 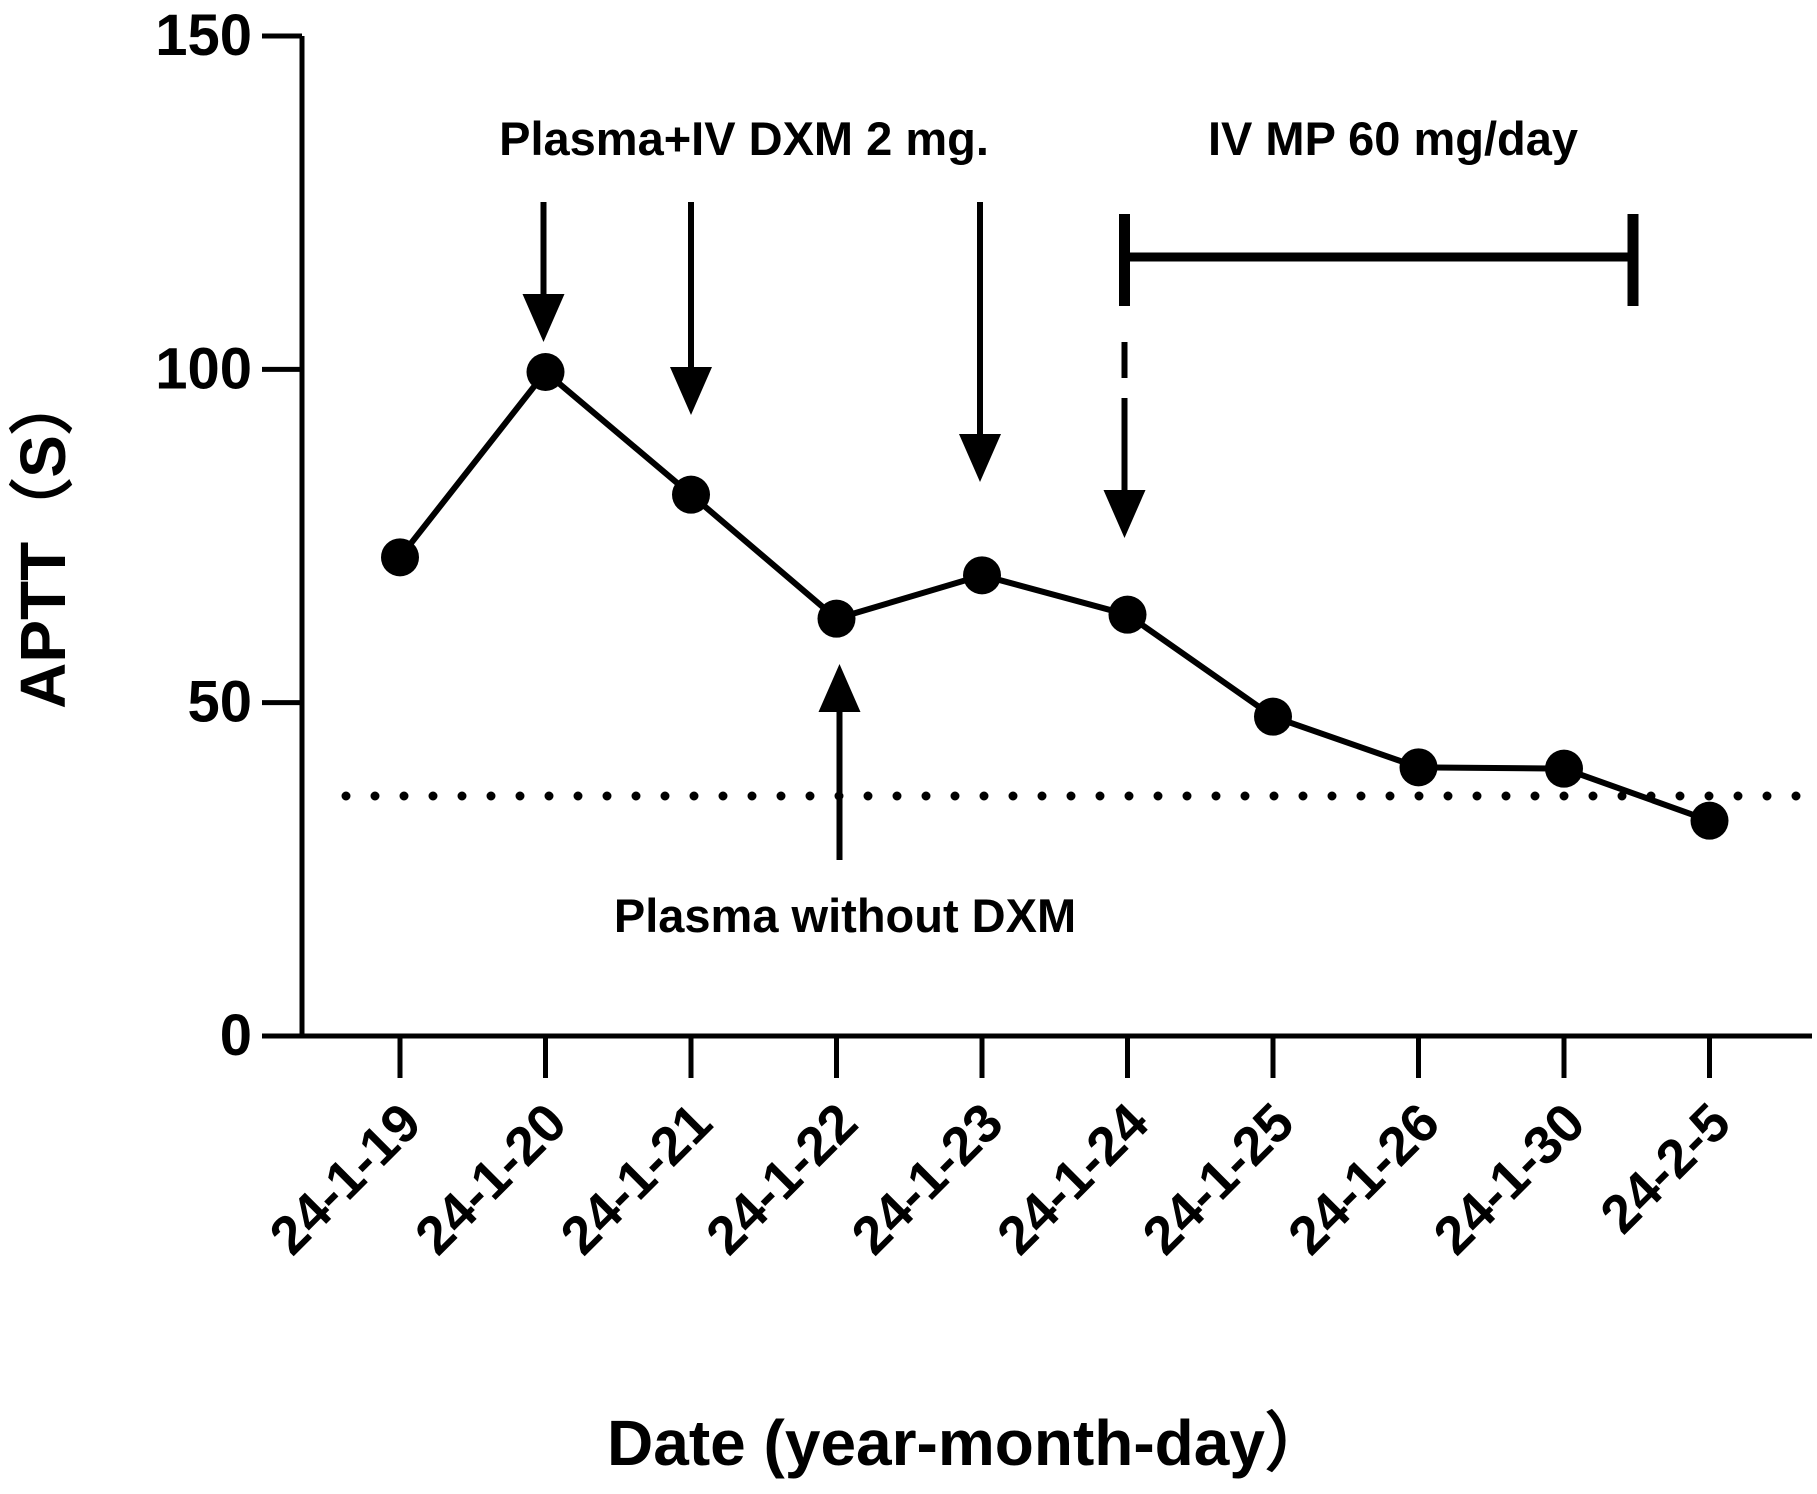 I want to click on mp-range-bracket, so click(x=1379, y=260).